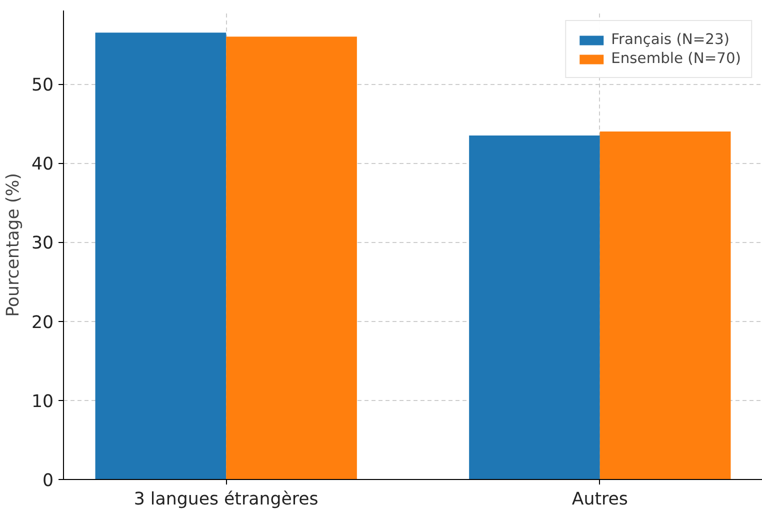  I want to click on y-tick-label: 20, so click(42, 322).